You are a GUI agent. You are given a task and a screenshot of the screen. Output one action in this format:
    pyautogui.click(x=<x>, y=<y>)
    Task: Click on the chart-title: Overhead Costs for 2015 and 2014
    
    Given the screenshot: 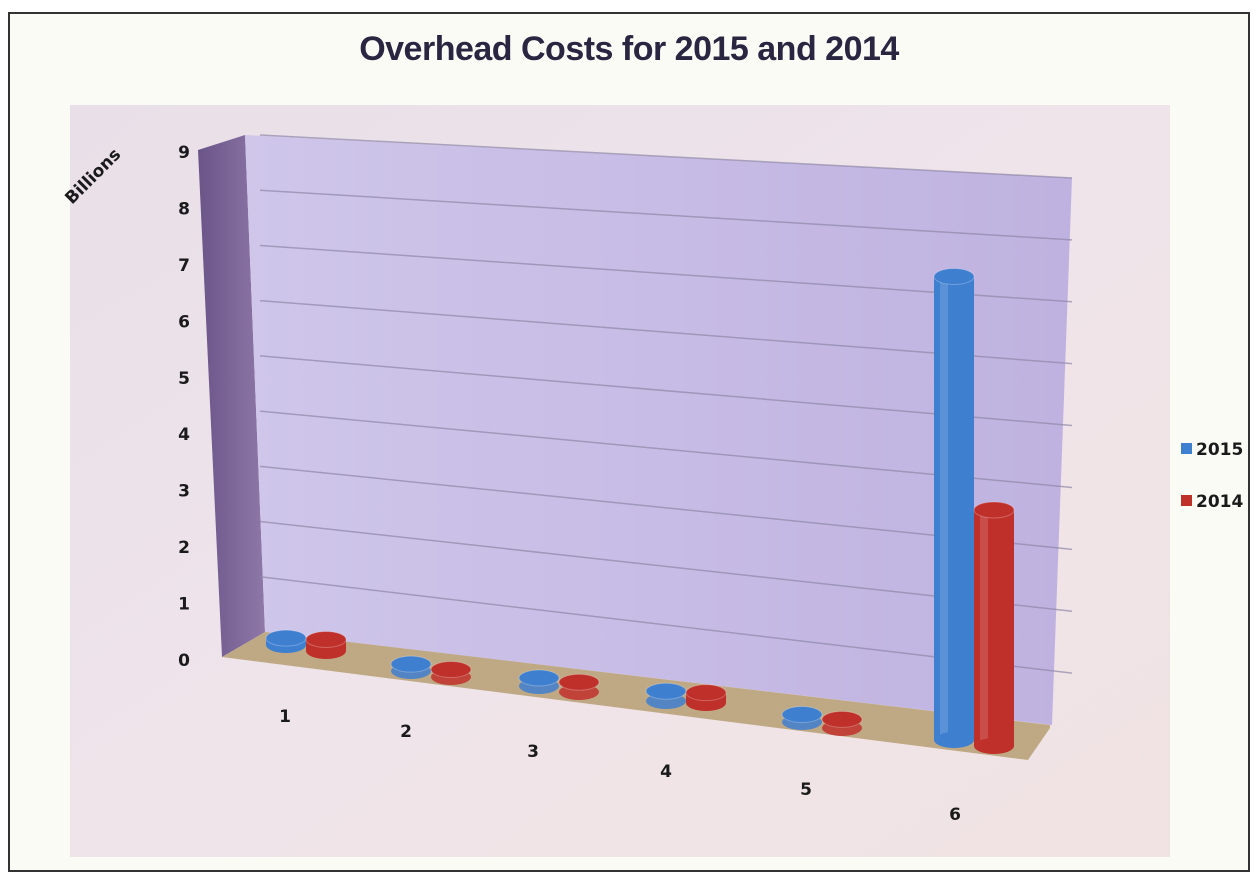 What is the action you would take?
    pyautogui.click(x=629, y=49)
    